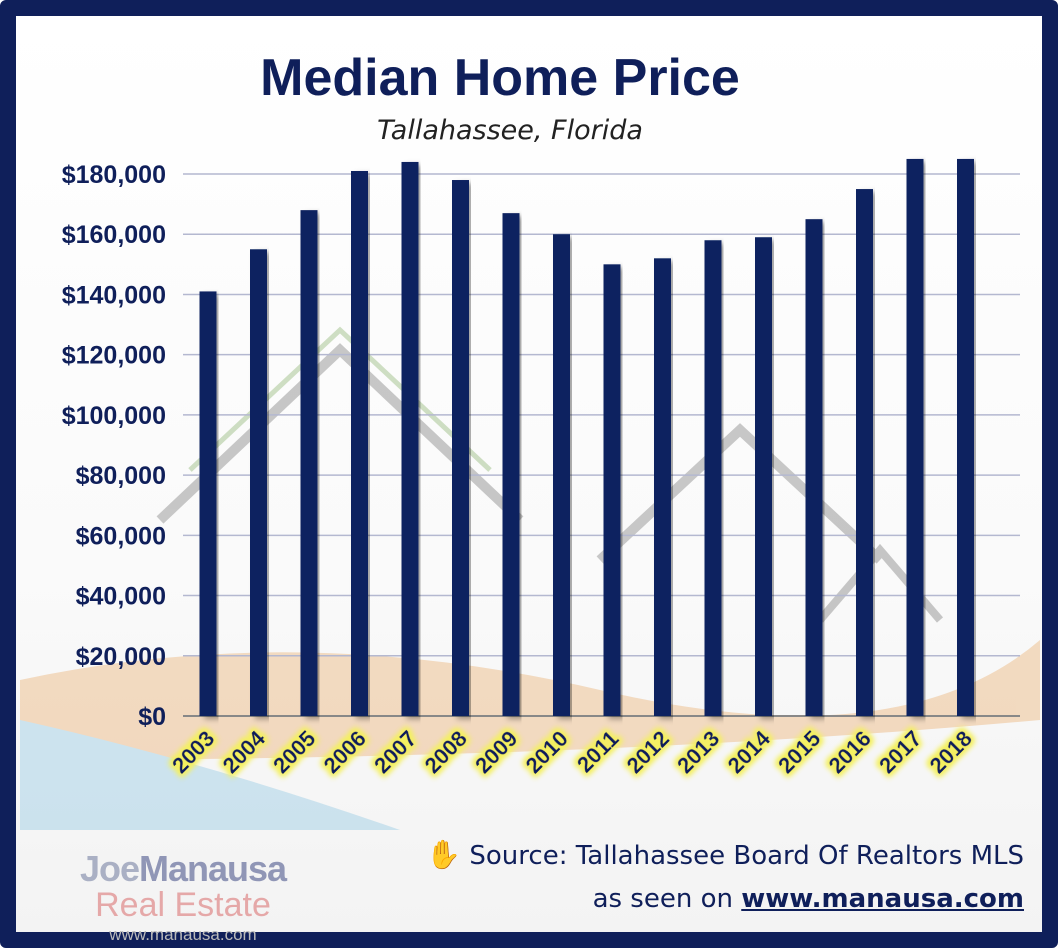  I want to click on bar-2017, so click(915, 437).